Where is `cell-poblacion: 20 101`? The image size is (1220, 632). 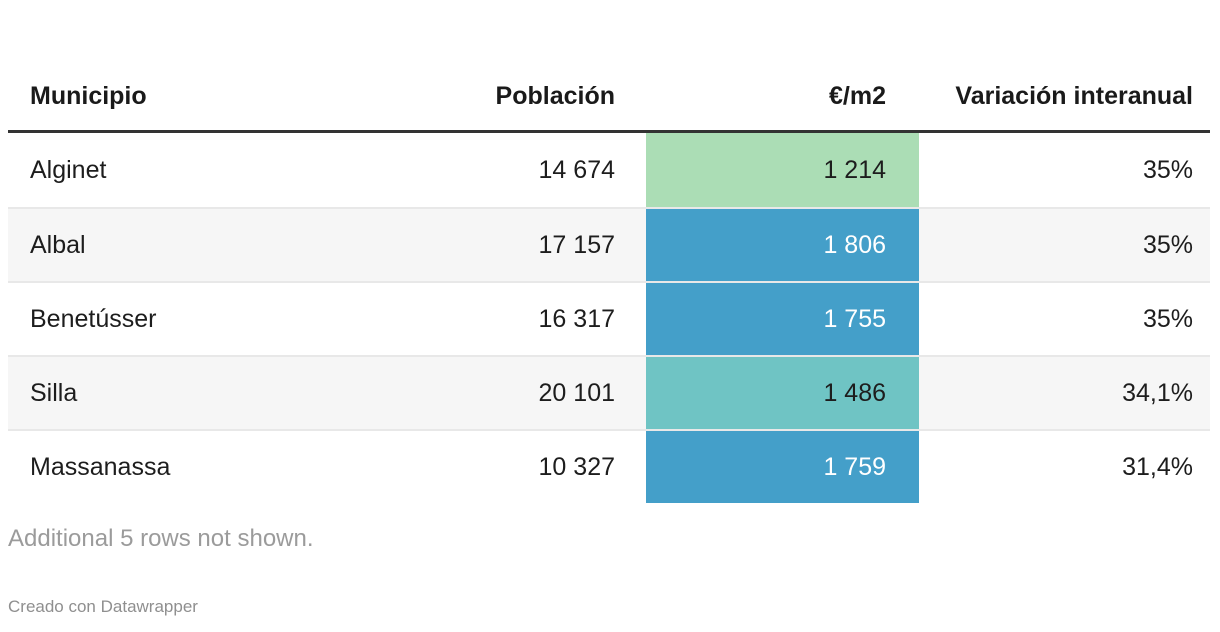
cell-poblacion: 20 101 is located at coordinates (576, 392).